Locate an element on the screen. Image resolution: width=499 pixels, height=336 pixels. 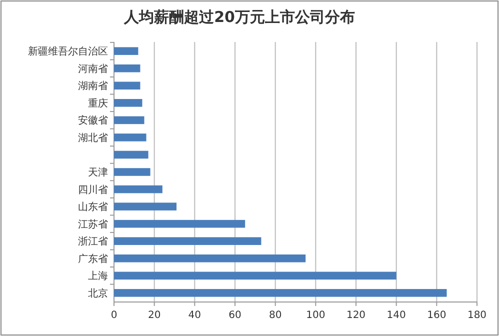
y-tick-label: 湖北省 is located at coordinates (93, 138).